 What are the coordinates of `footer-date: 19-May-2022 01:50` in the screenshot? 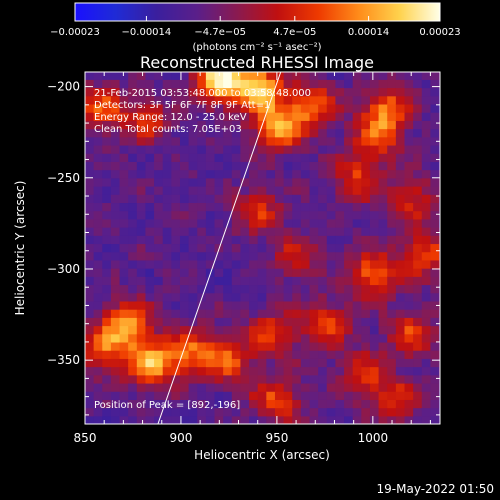 It's located at (435, 489).